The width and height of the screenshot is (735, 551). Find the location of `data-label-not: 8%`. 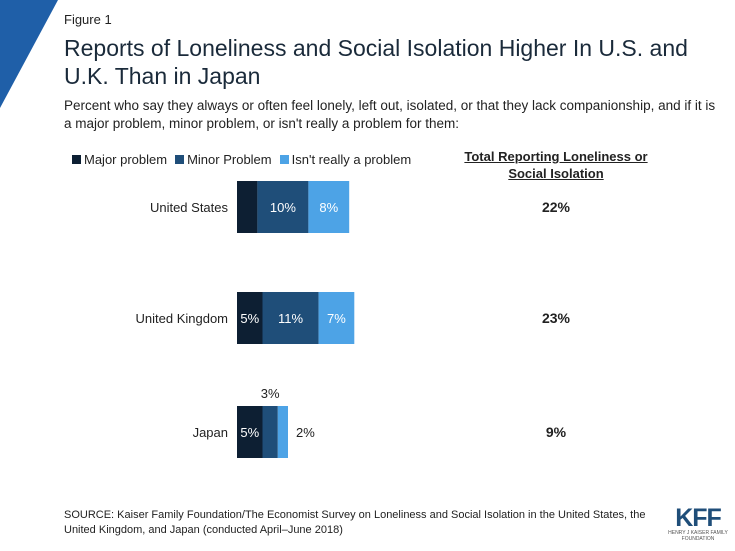

data-label-not: 8% is located at coordinates (328, 207).